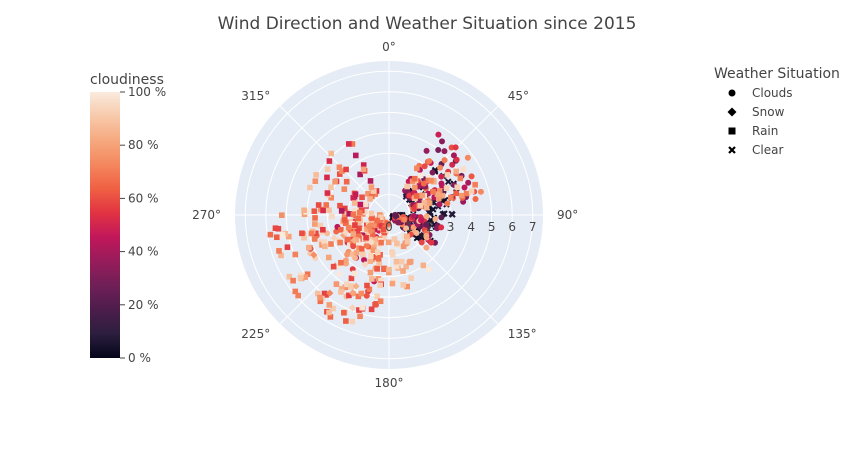 Image resolution: width=854 pixels, height=450 pixels. What do you see at coordinates (732, 150) in the screenshot?
I see `x-marker-icon` at bounding box center [732, 150].